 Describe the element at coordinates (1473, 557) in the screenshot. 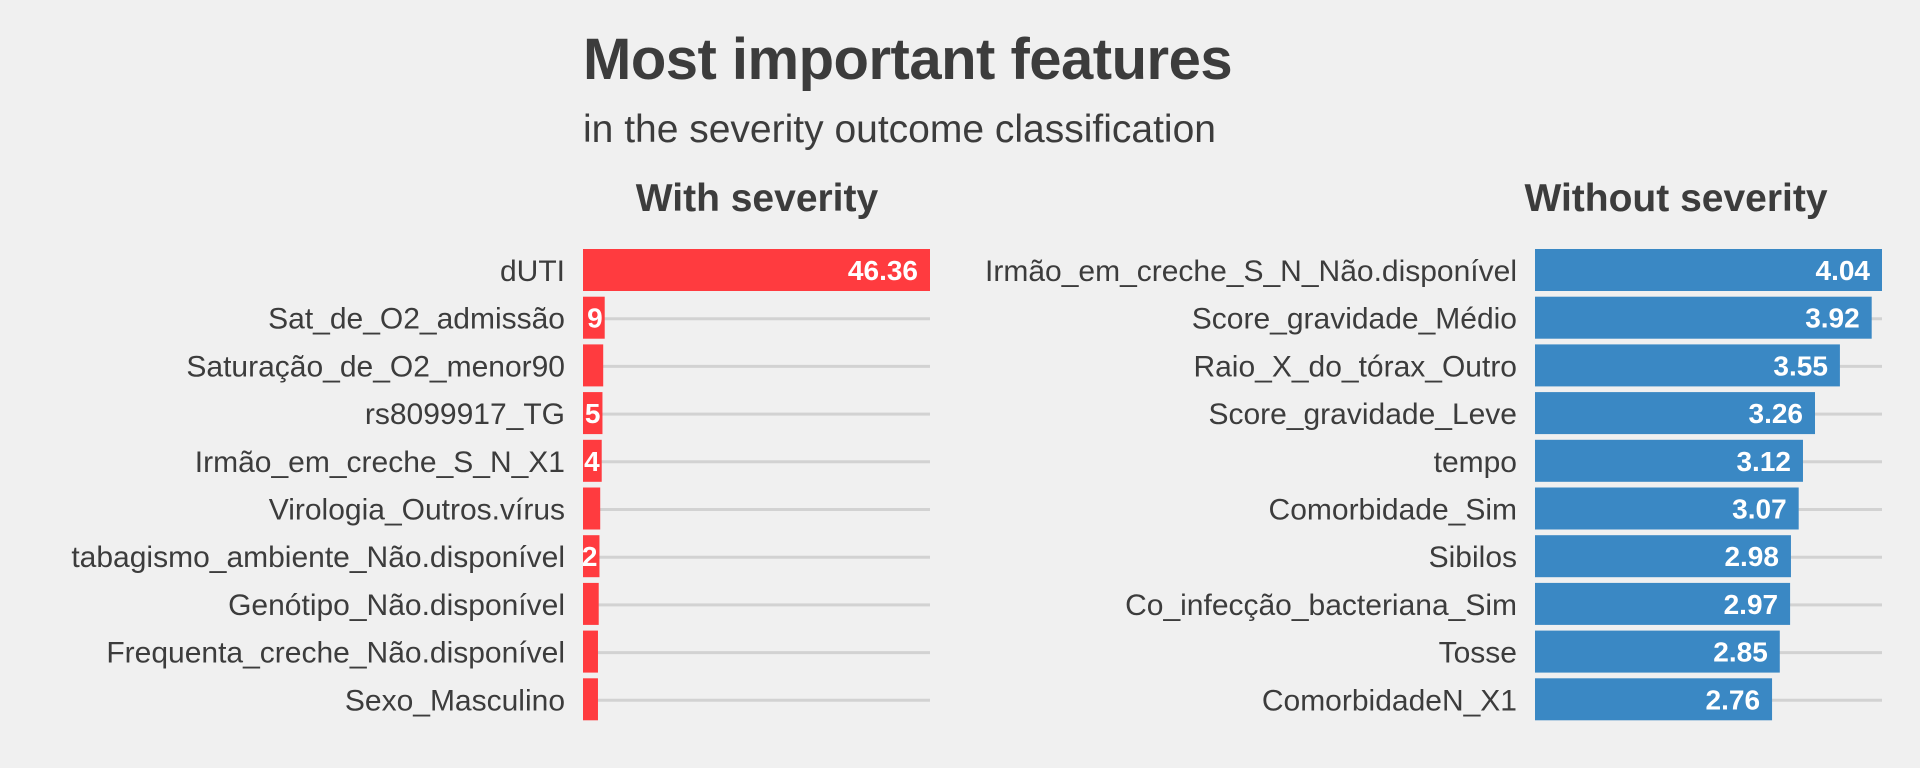

I see `category-label: Sibilos` at that location.